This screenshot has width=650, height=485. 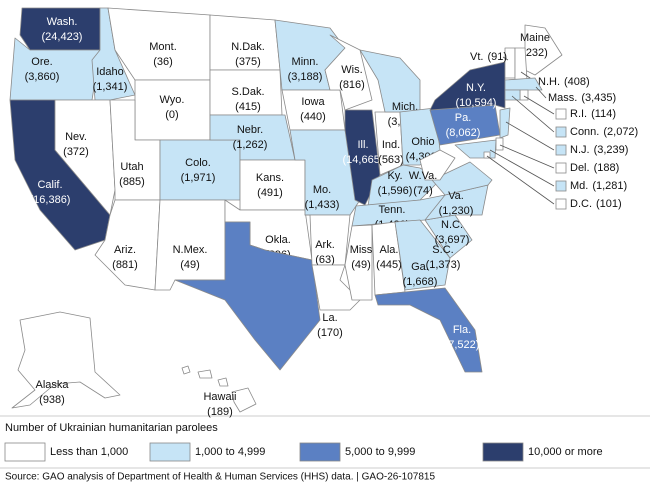 I want to click on state-name: Okla., so click(x=278, y=240).